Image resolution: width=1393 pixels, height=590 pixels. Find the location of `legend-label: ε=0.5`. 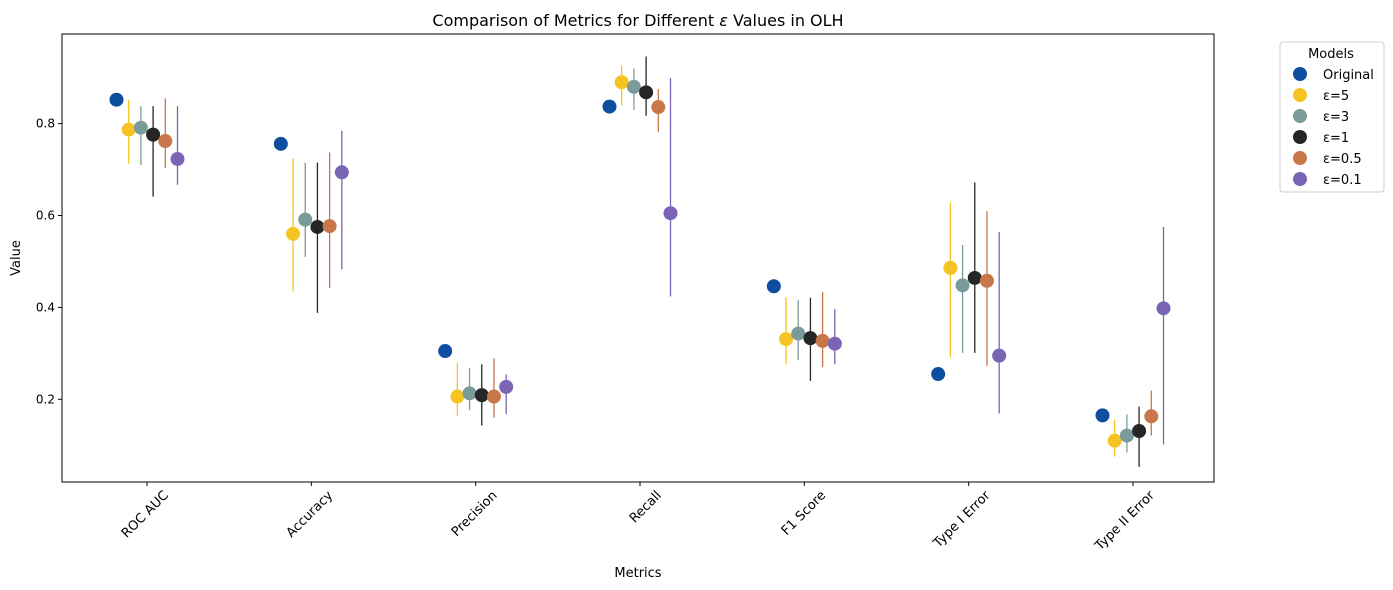

legend-label: ε=0.5 is located at coordinates (1342, 159).